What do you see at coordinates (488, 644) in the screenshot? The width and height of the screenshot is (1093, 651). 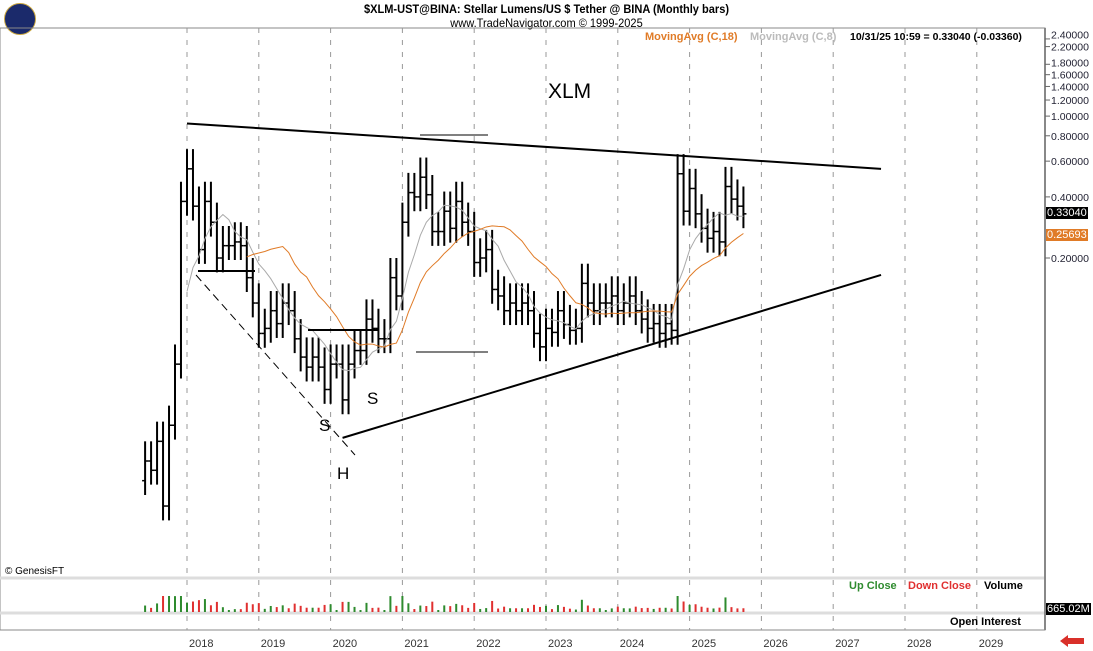 I see `x-tick-label: 2022` at bounding box center [488, 644].